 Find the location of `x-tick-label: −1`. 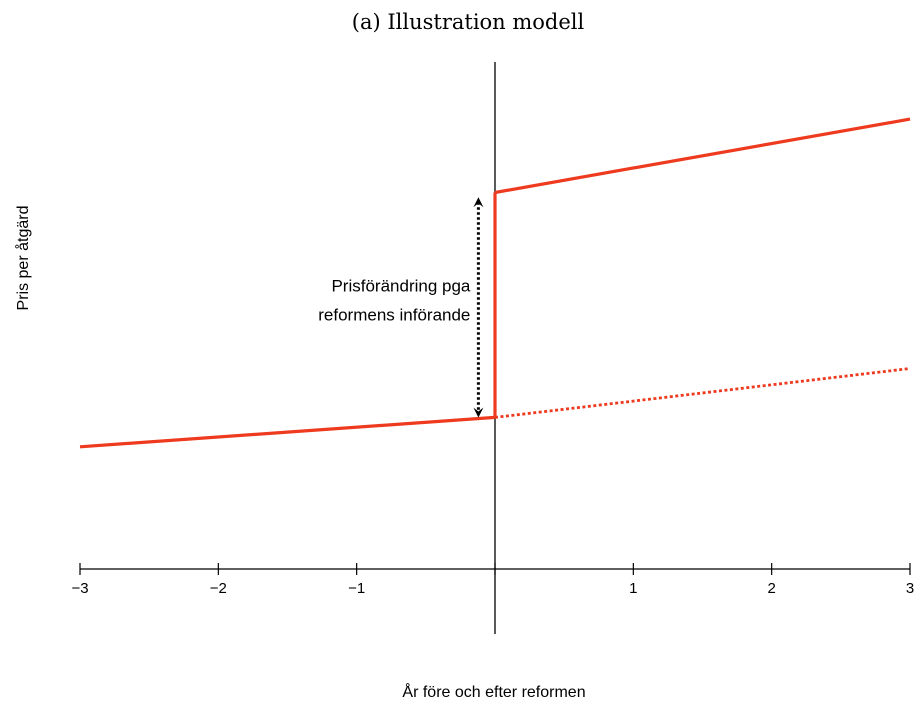

x-tick-label: −1 is located at coordinates (356, 588).